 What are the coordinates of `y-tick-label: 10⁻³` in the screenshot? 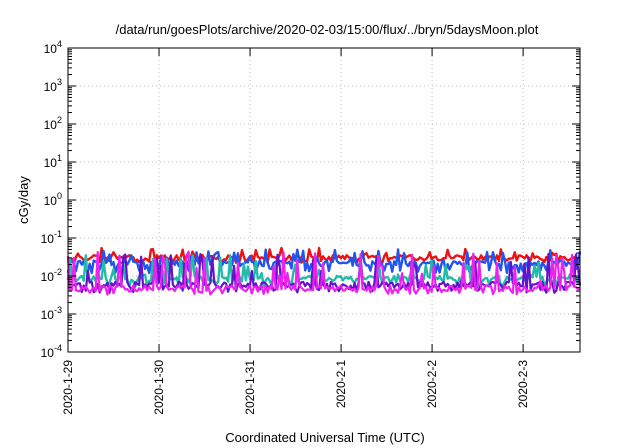 It's located at (51, 313).